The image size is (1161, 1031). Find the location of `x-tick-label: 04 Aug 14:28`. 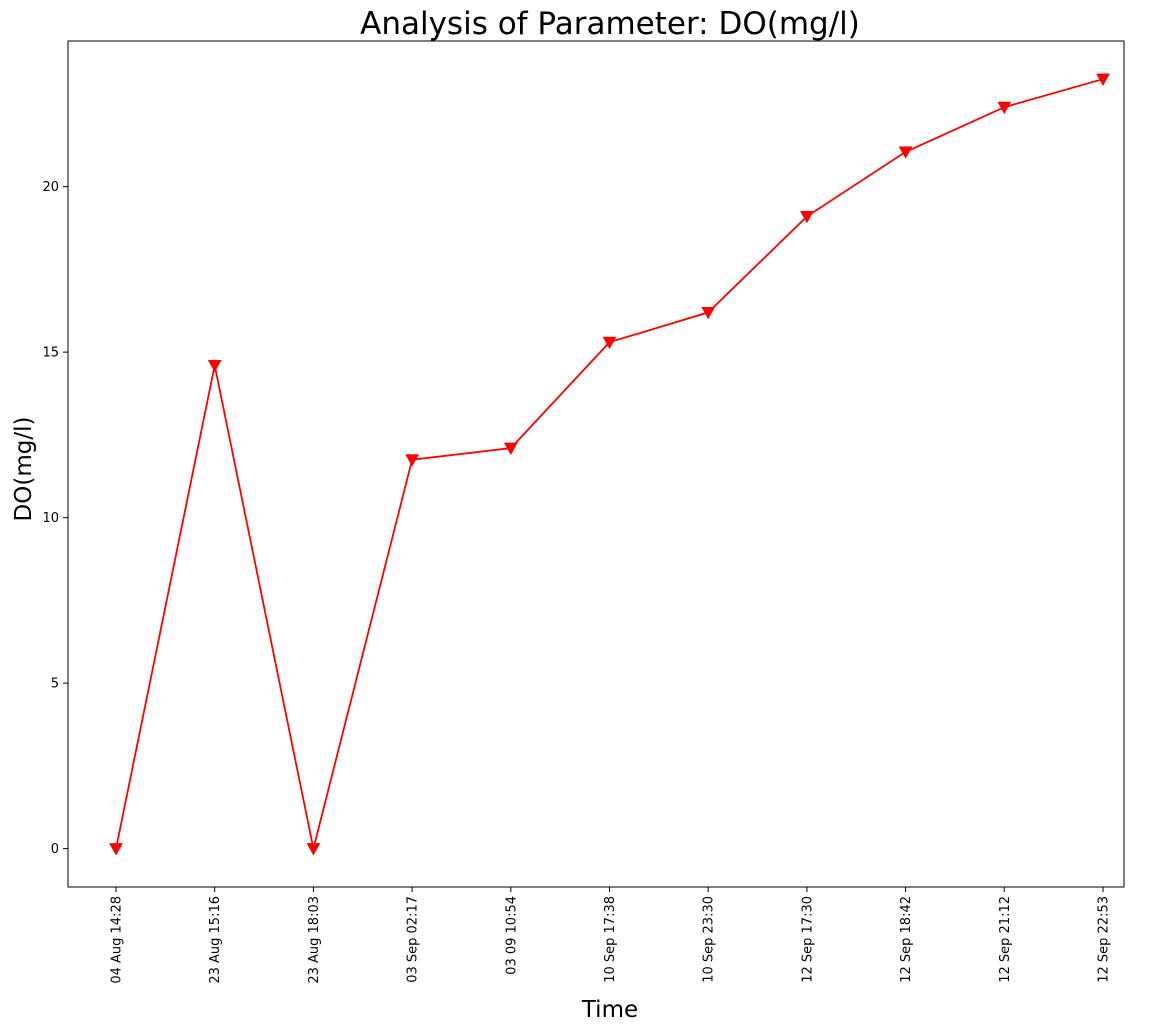

x-tick-label: 04 Aug 14:28 is located at coordinates (117, 940).